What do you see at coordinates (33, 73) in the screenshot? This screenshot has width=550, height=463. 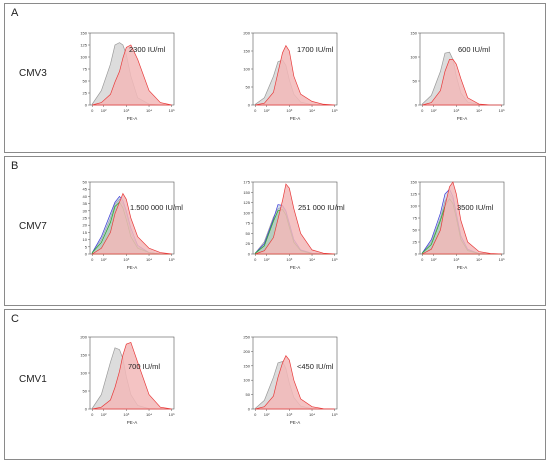 I see `row-label: CMV3` at bounding box center [33, 73].